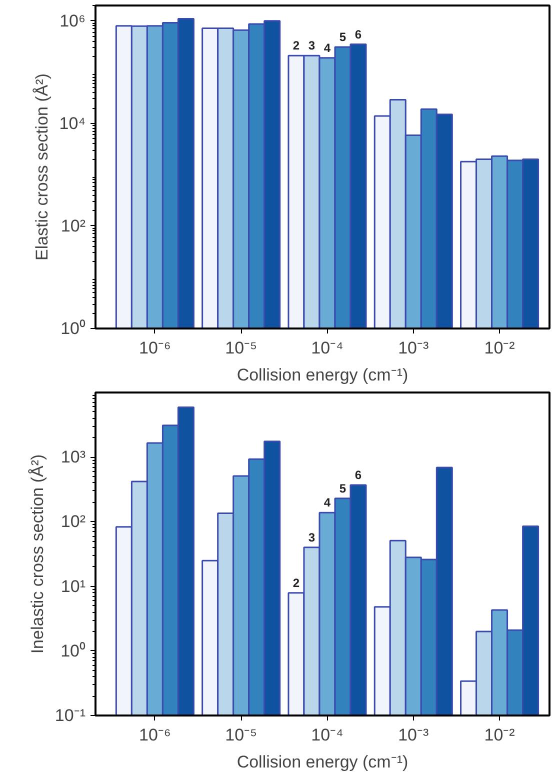  What do you see at coordinates (70, 715) in the screenshot?
I see `y-tick-label: 10⁻¹` at bounding box center [70, 715].